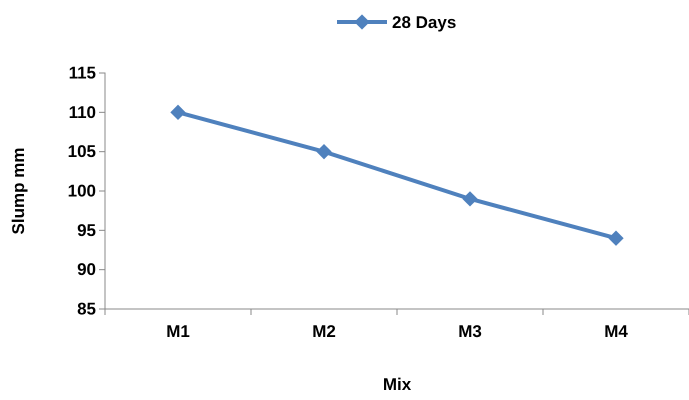  Describe the element at coordinates (470, 332) in the screenshot. I see `x-tick-label: M3` at that location.